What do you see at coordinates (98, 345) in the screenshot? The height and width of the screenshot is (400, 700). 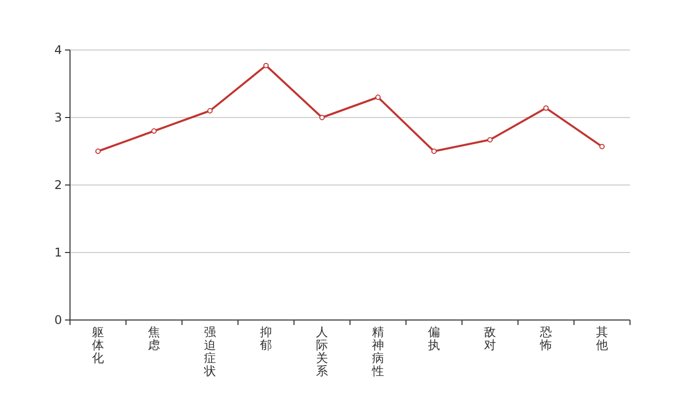 I see `x-tick-label: 躯体化` at bounding box center [98, 345].